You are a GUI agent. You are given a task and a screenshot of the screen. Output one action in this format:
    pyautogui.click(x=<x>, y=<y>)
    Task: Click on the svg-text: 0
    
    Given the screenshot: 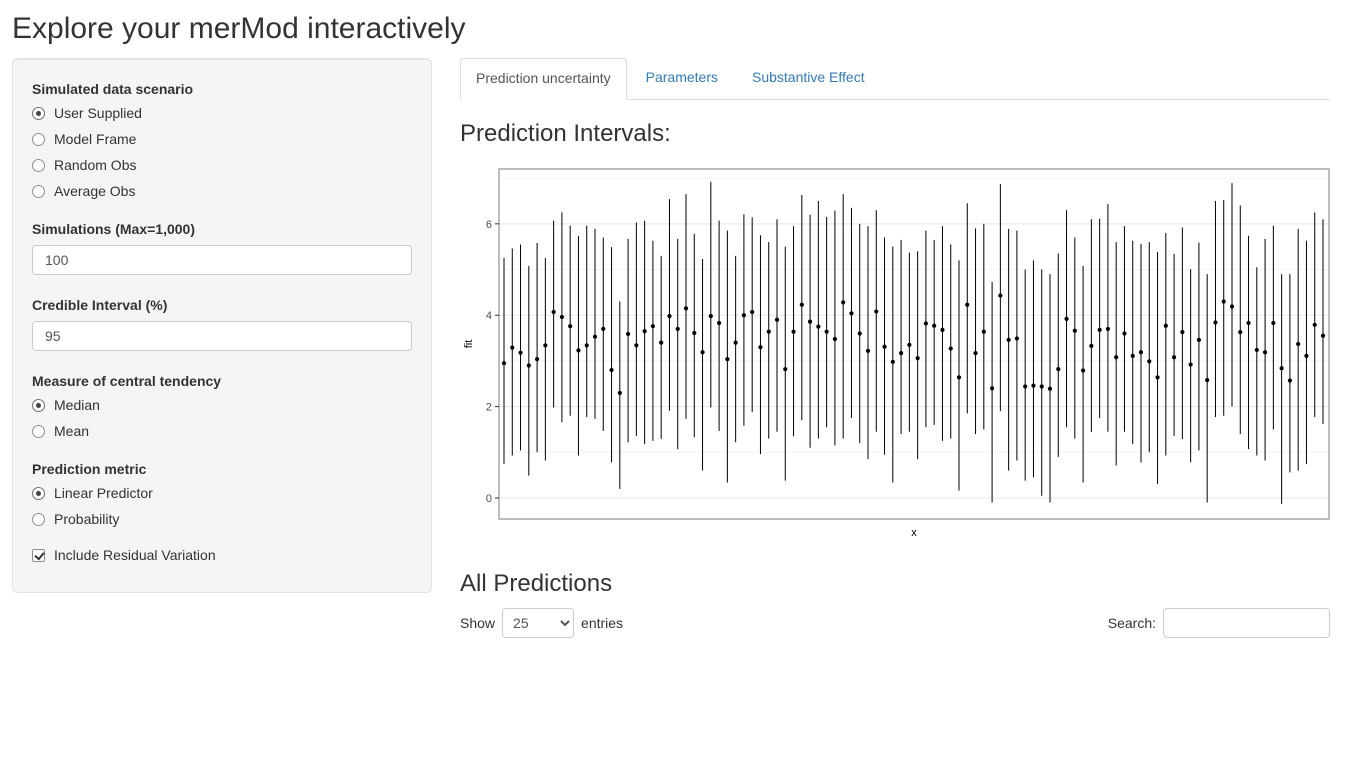 What is the action you would take?
    pyautogui.click(x=489, y=499)
    